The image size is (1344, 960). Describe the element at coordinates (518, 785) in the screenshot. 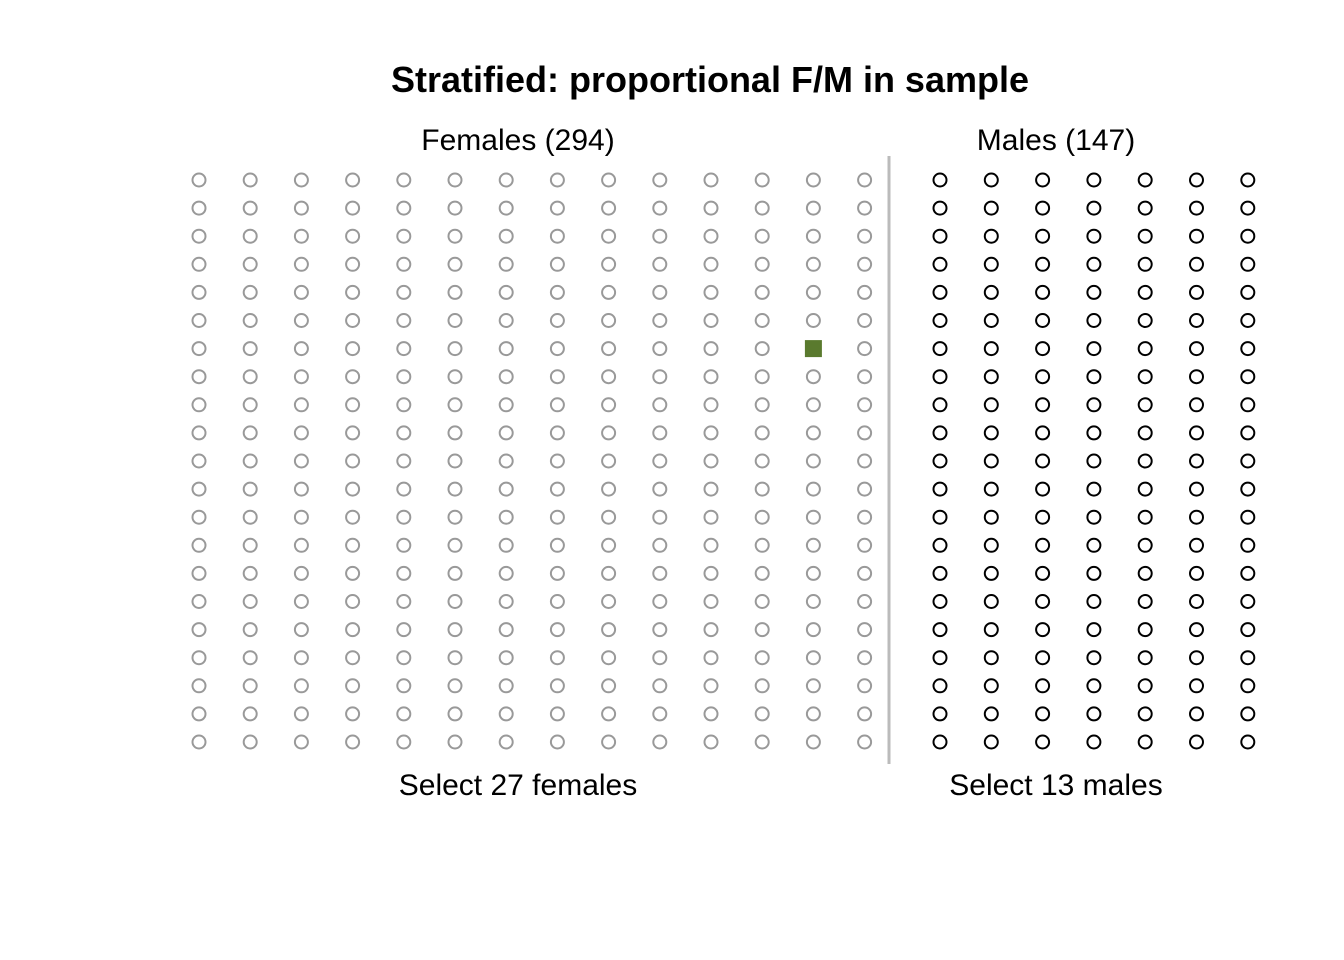

I see `females-footer: Select 27 females` at that location.